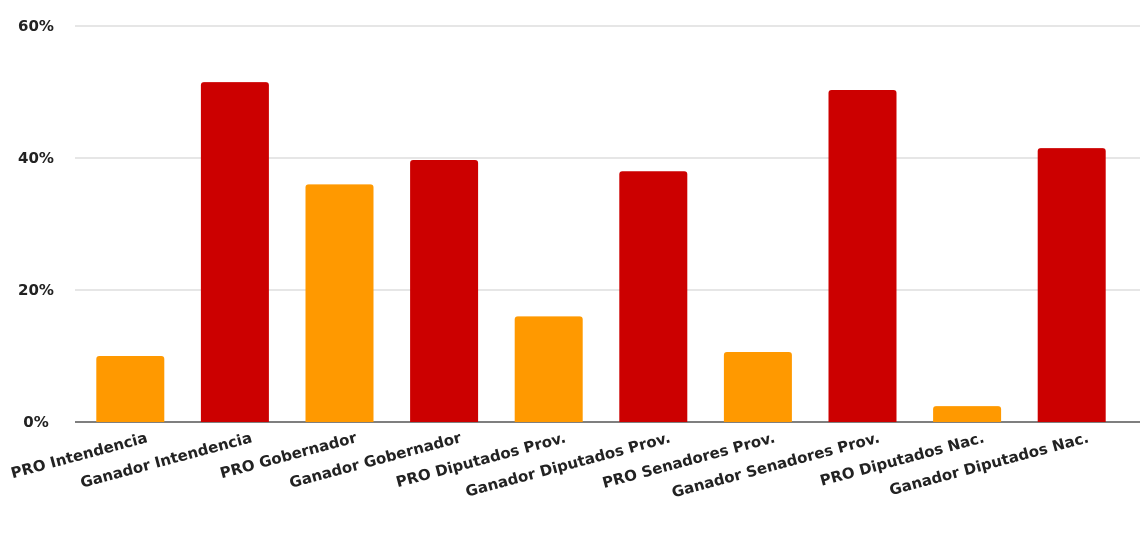  Describe the element at coordinates (35, 422) in the screenshot. I see `y-tick-label: 0%` at that location.